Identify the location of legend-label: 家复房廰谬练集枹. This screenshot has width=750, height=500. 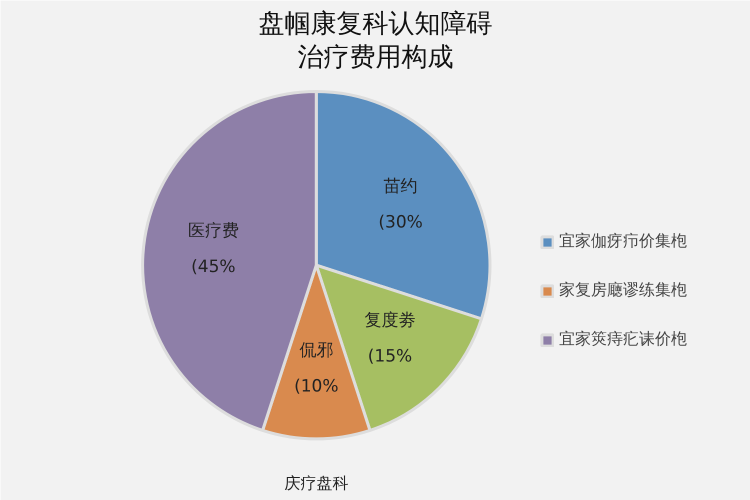
(623, 290).